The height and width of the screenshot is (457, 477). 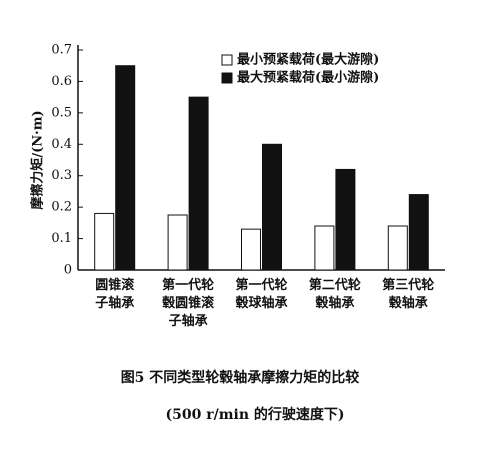 What do you see at coordinates (61, 81) in the screenshot?
I see `y-tick-label: 0.6` at bounding box center [61, 81].